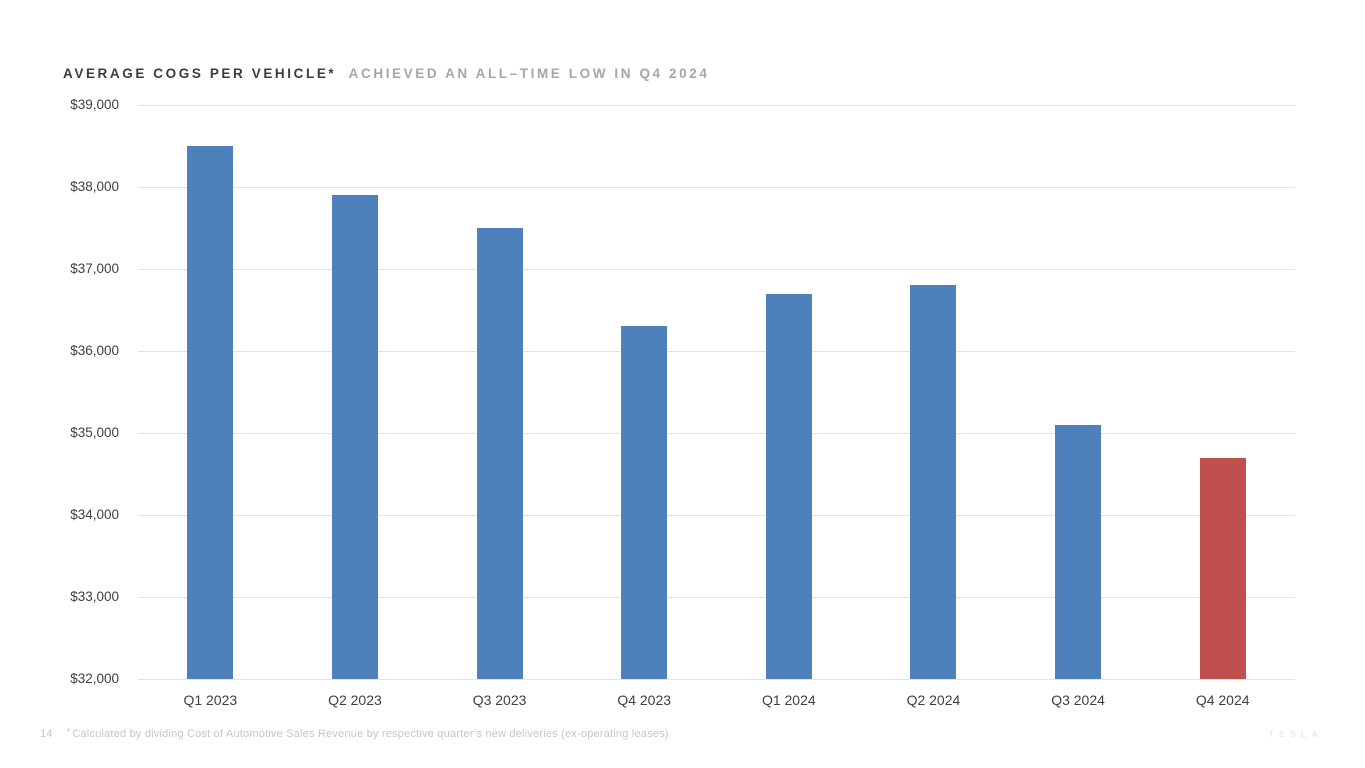  Describe the element at coordinates (94, 596) in the screenshot. I see `y-tick-label: $33,000` at that location.